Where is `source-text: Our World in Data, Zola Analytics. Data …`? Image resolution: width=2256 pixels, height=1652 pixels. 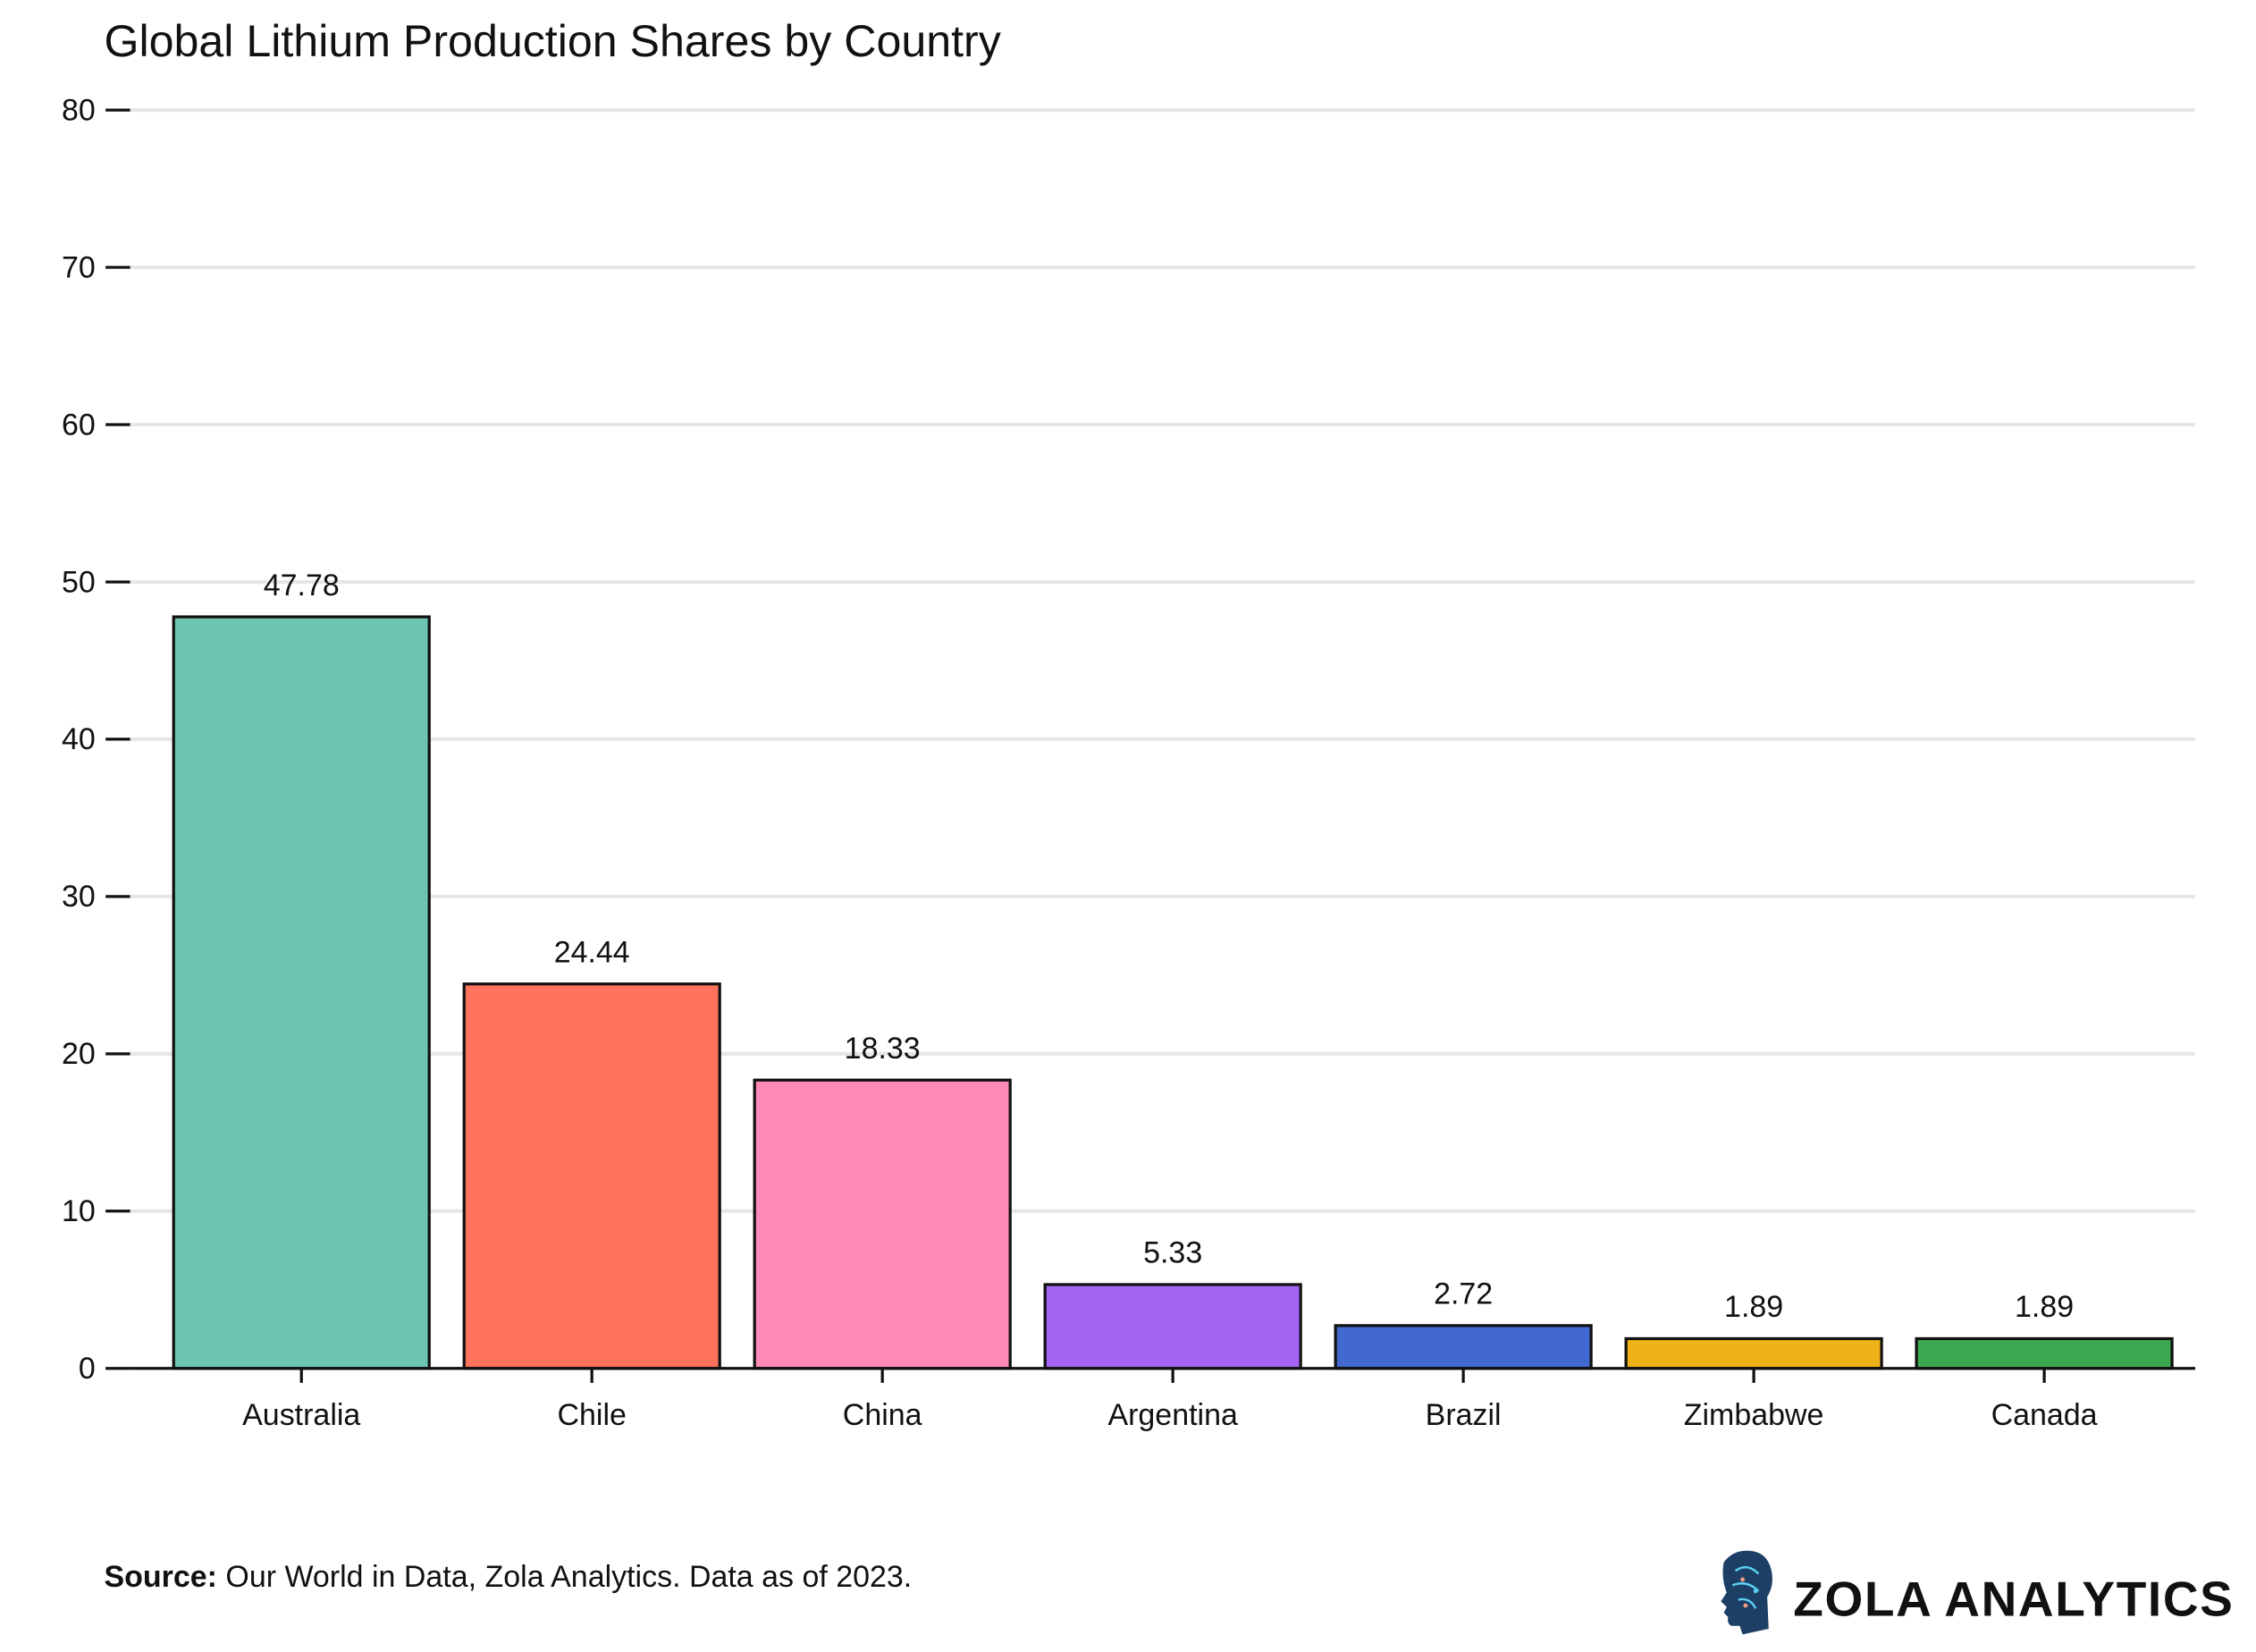
source-text: Our World in Data, Zola Analytics. Data … is located at coordinates (564, 1577).